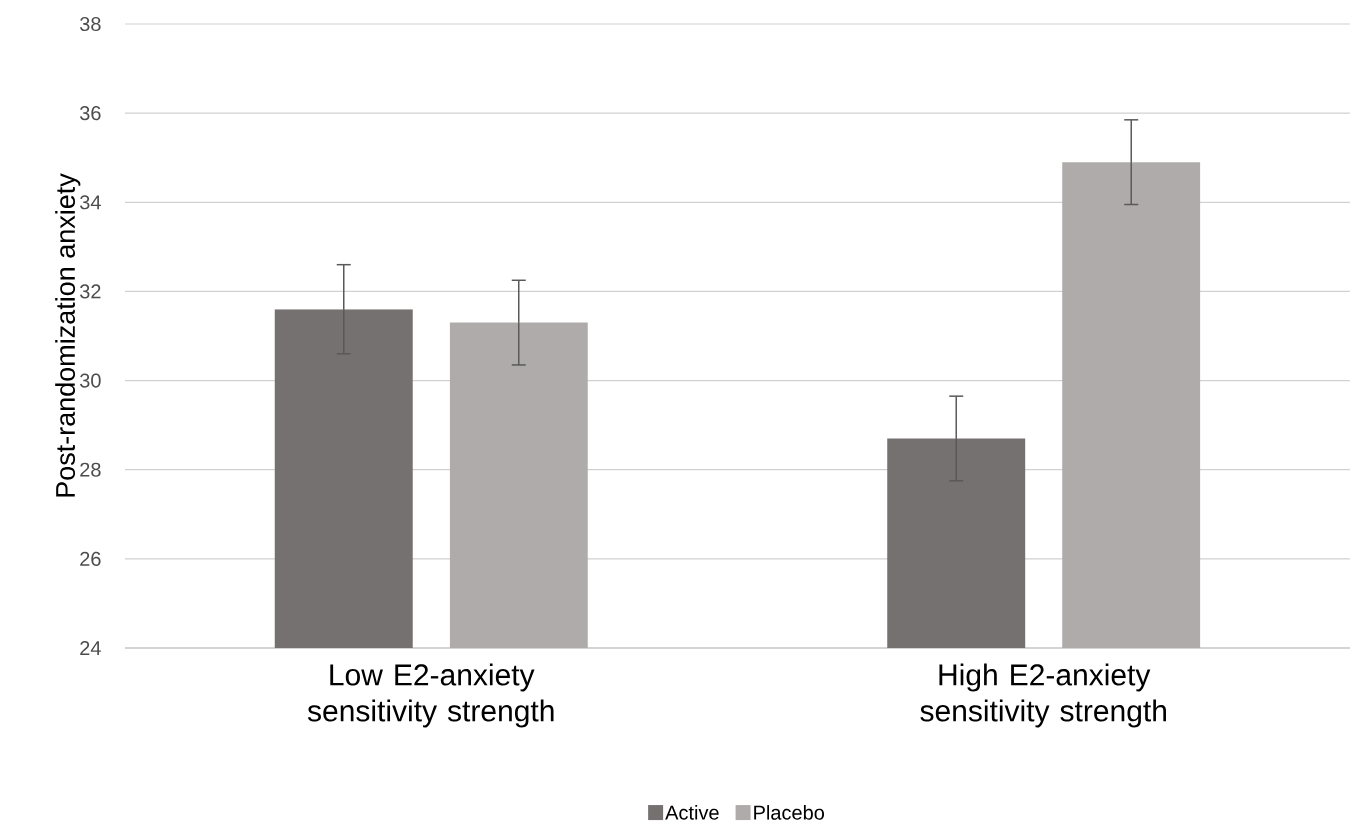 This screenshot has width=1363, height=835. What do you see at coordinates (68, 335) in the screenshot?
I see `y-axis-title: Post-randomization anxiety` at bounding box center [68, 335].